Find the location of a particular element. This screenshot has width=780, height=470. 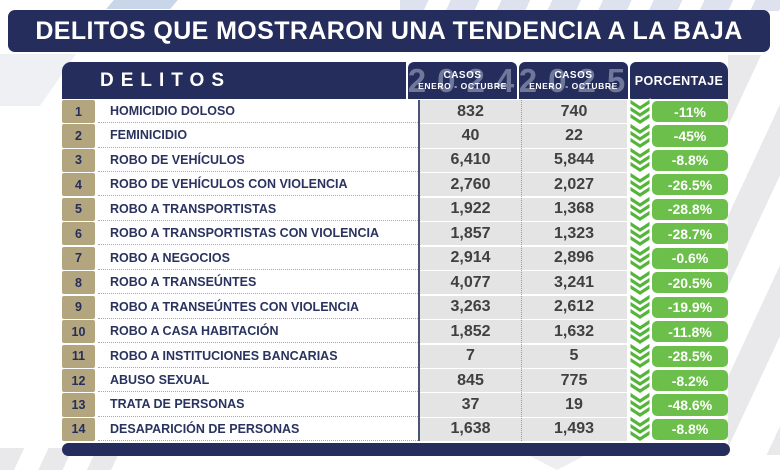

percentage-badge: -8.2% is located at coordinates (690, 380).